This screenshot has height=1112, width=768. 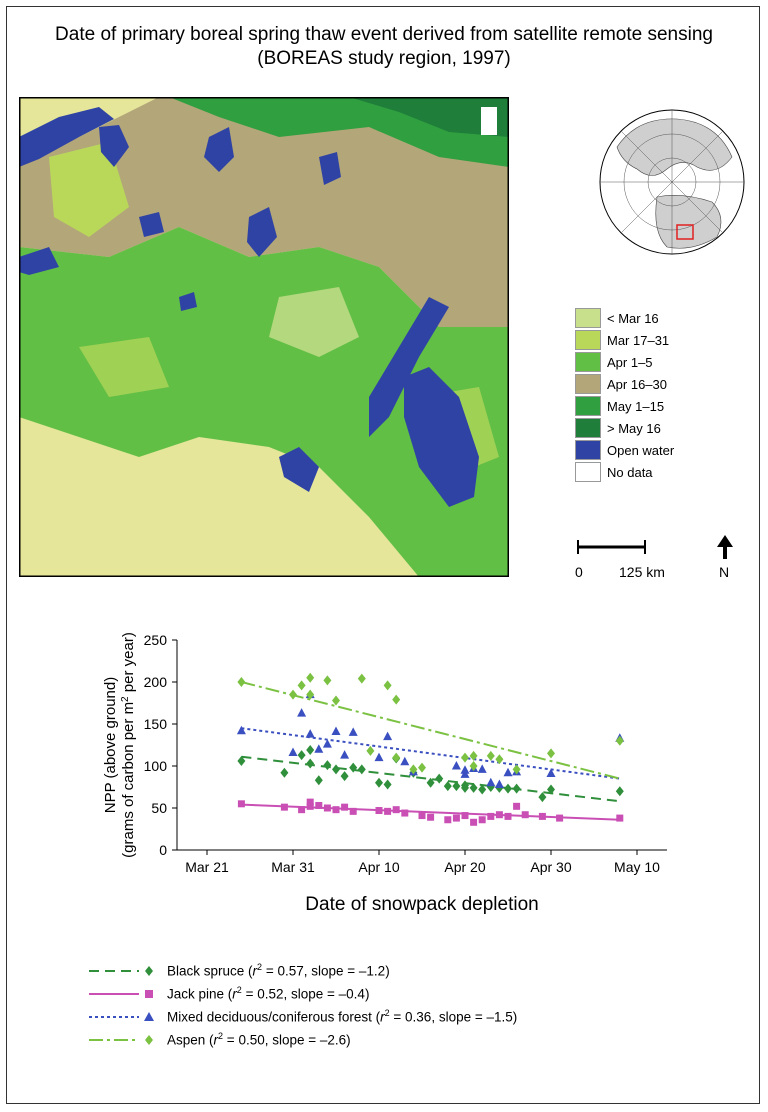 What do you see at coordinates (110, 745) in the screenshot?
I see `y-axis-label: NPP (above ground)` at bounding box center [110, 745].